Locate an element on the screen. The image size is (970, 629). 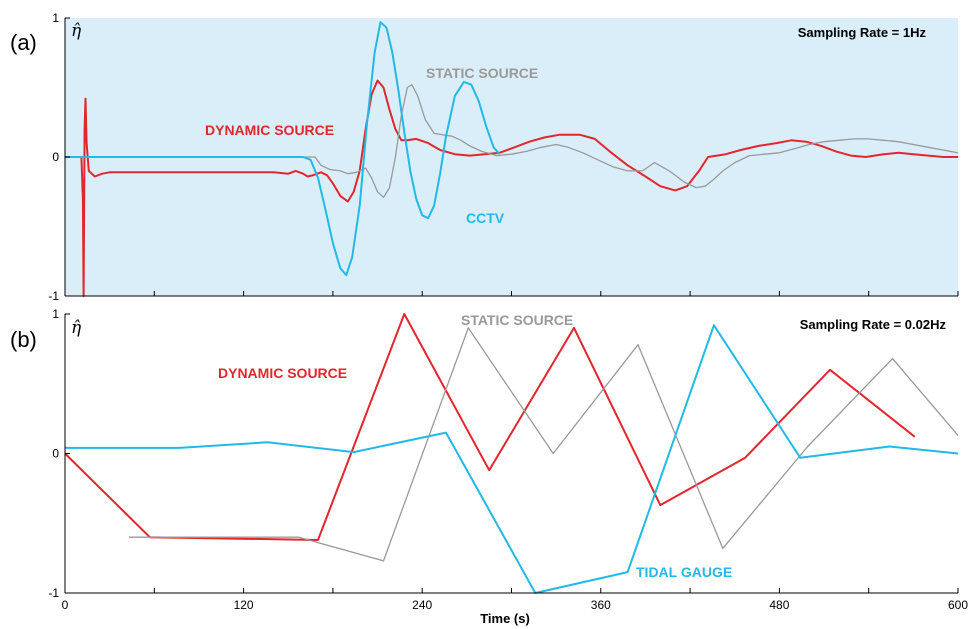
panel-b-y-tick-label: 0 is located at coordinates (55, 454).